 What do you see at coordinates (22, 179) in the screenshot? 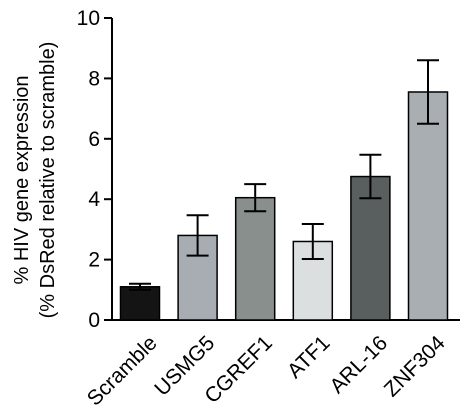
I see `y-axis-title-line-1: % HIV gene expression` at bounding box center [22, 179].